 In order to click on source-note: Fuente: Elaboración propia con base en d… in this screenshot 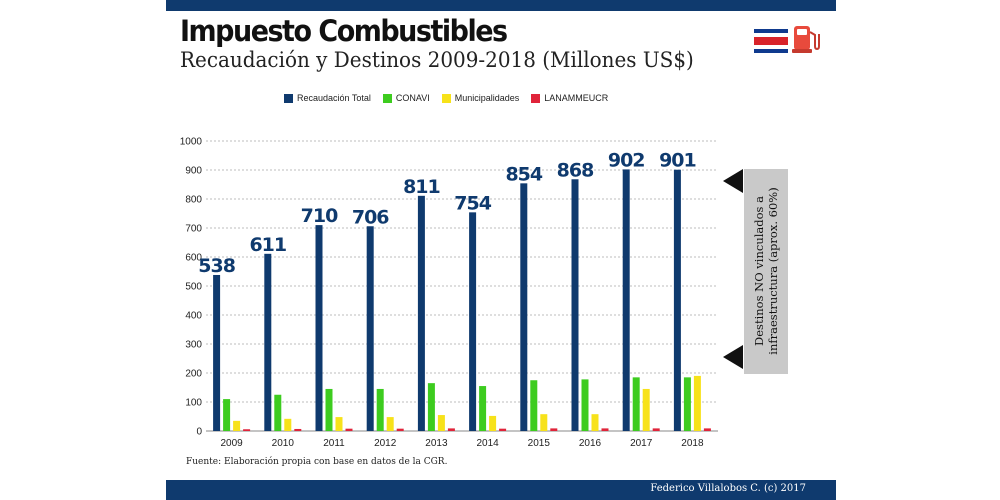, I will do `click(317, 462)`.